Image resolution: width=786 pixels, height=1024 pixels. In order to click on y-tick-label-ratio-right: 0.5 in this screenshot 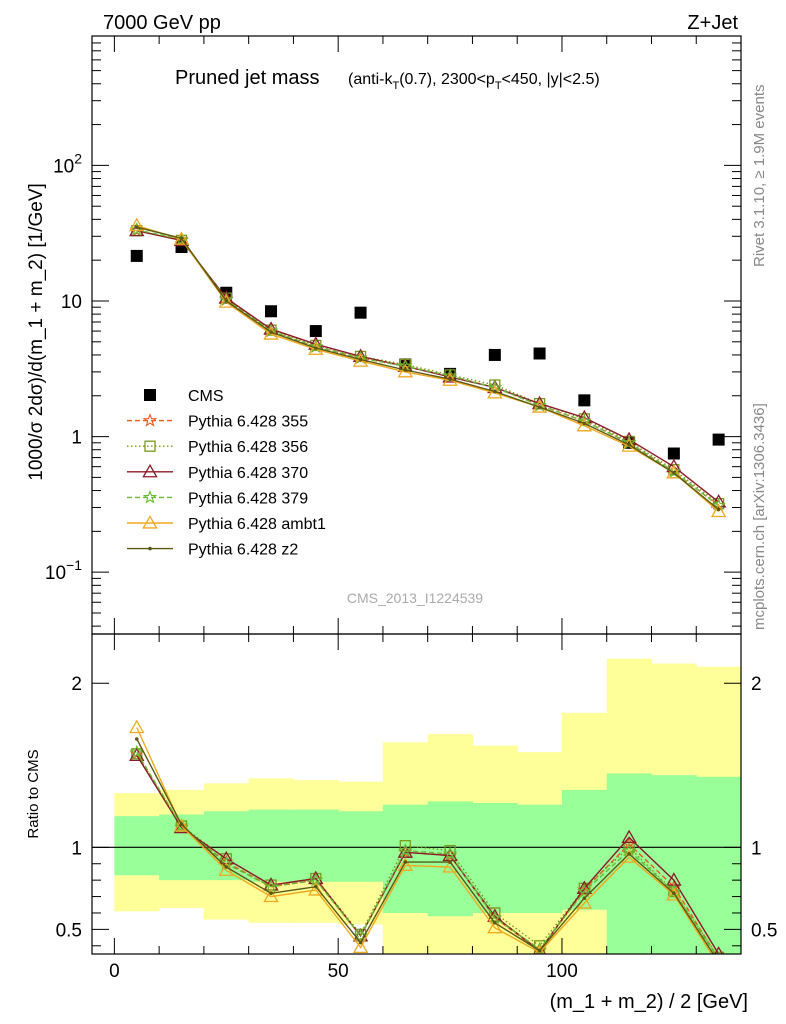, I will do `click(764, 930)`.